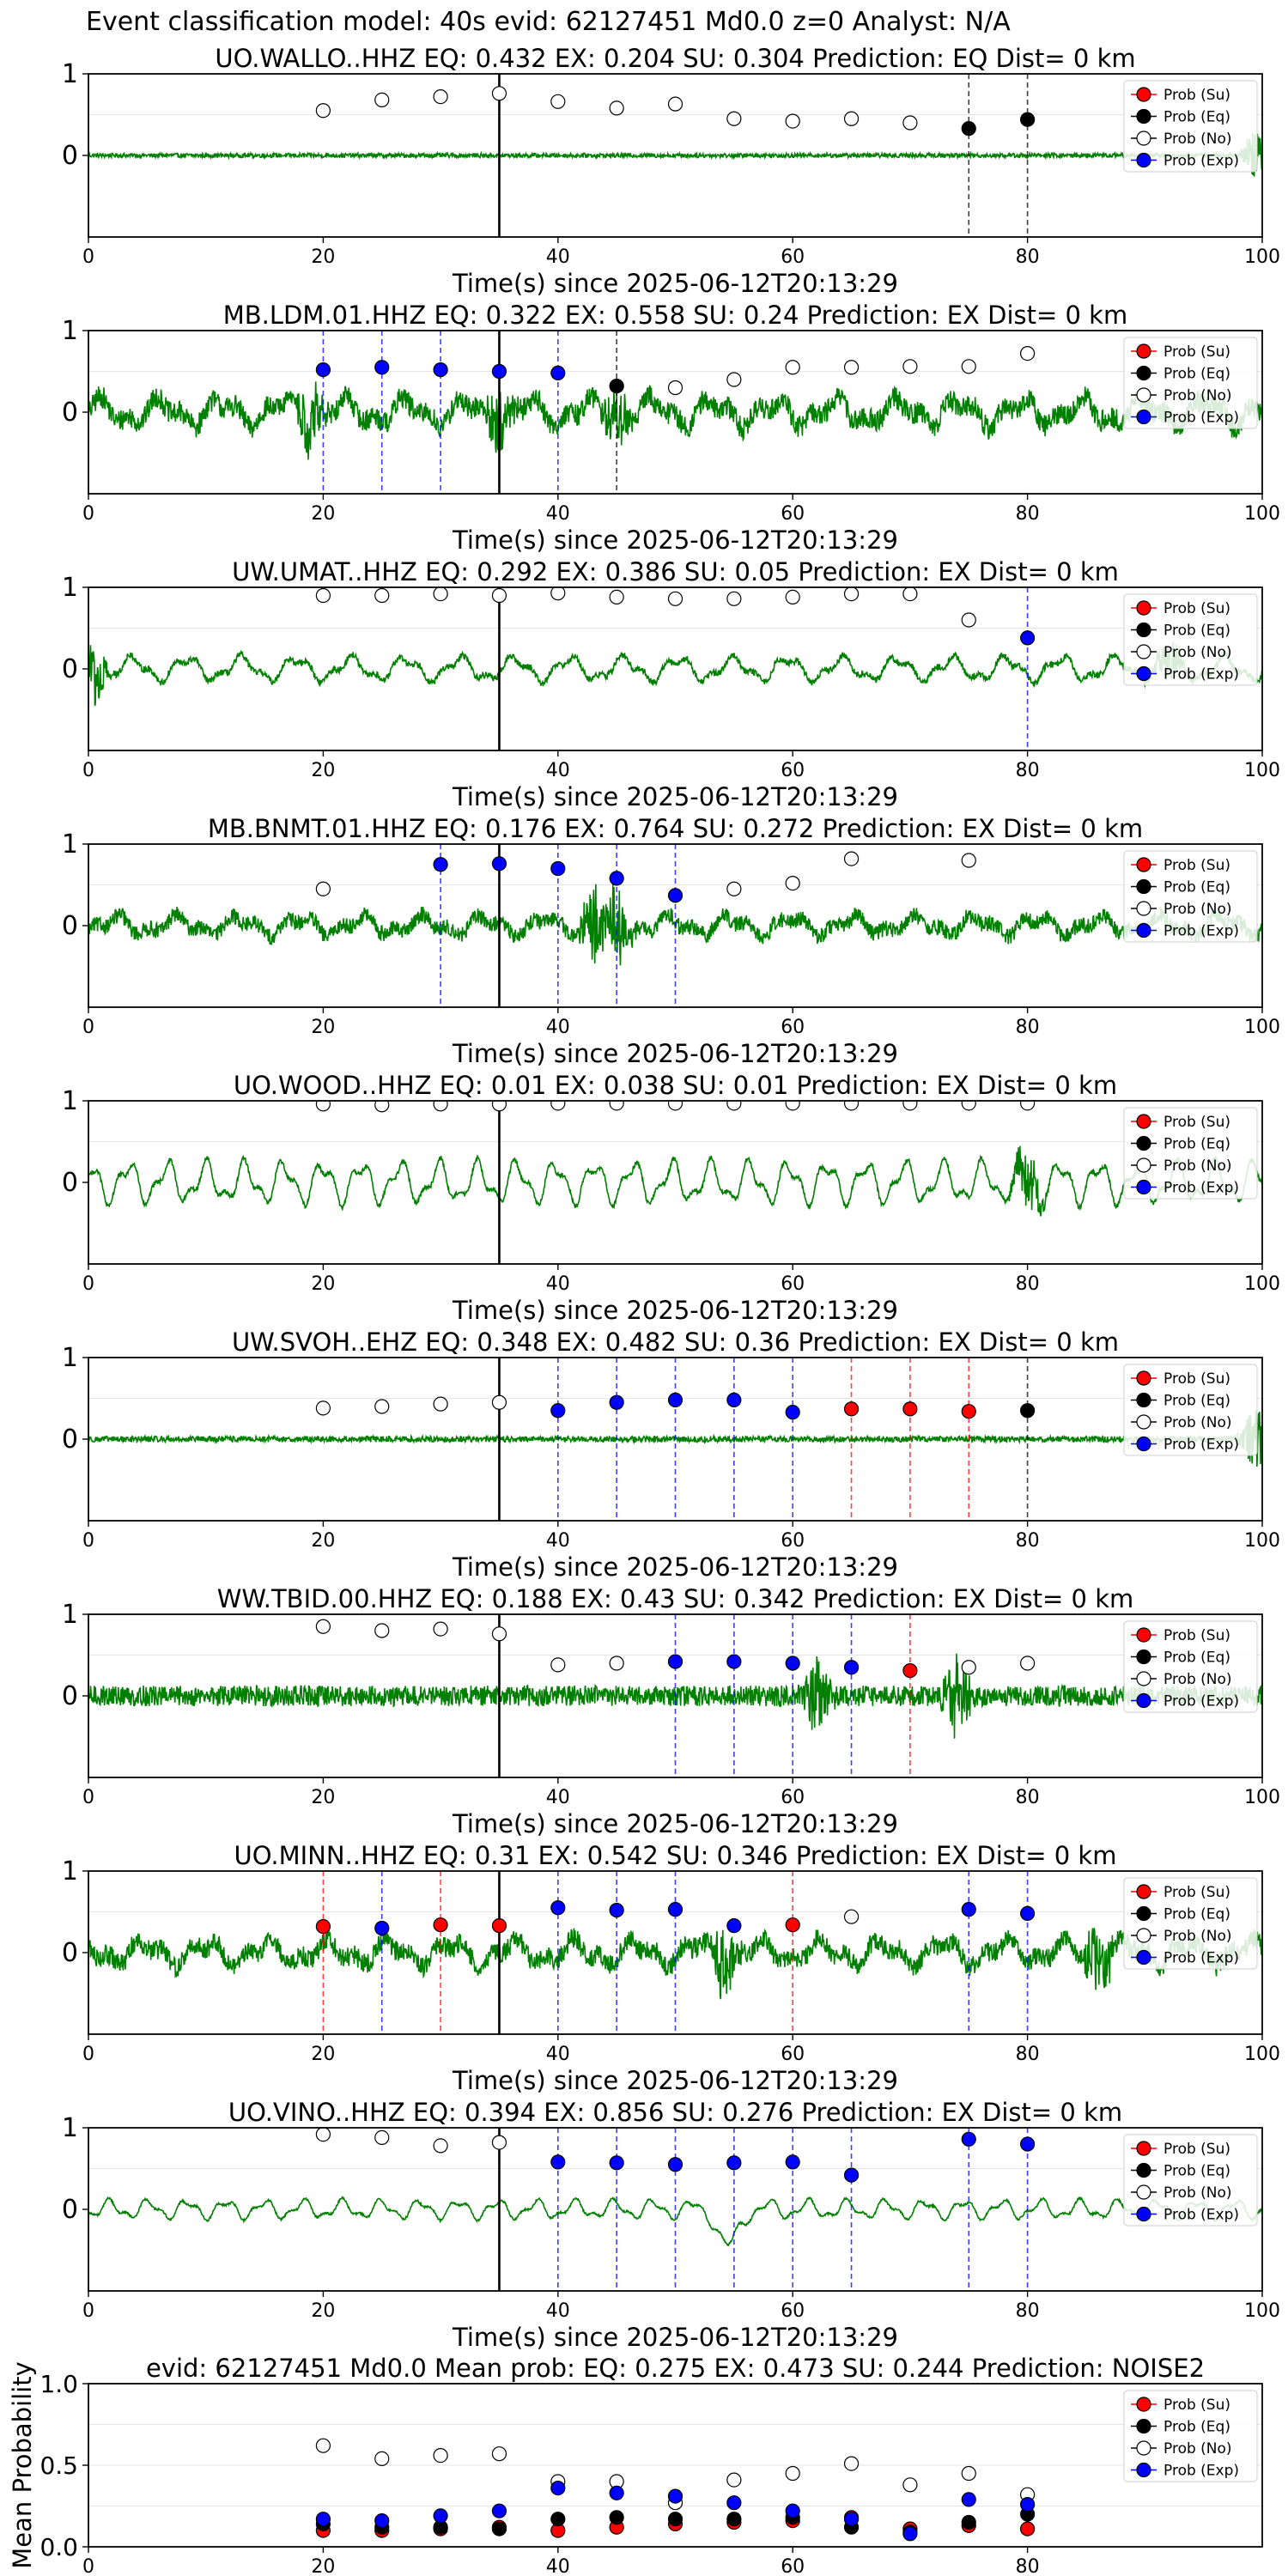 This screenshot has height=2576, width=1288. Describe the element at coordinates (1201, 932) in the screenshot. I see `legend-label: Prob (Exp)` at that location.